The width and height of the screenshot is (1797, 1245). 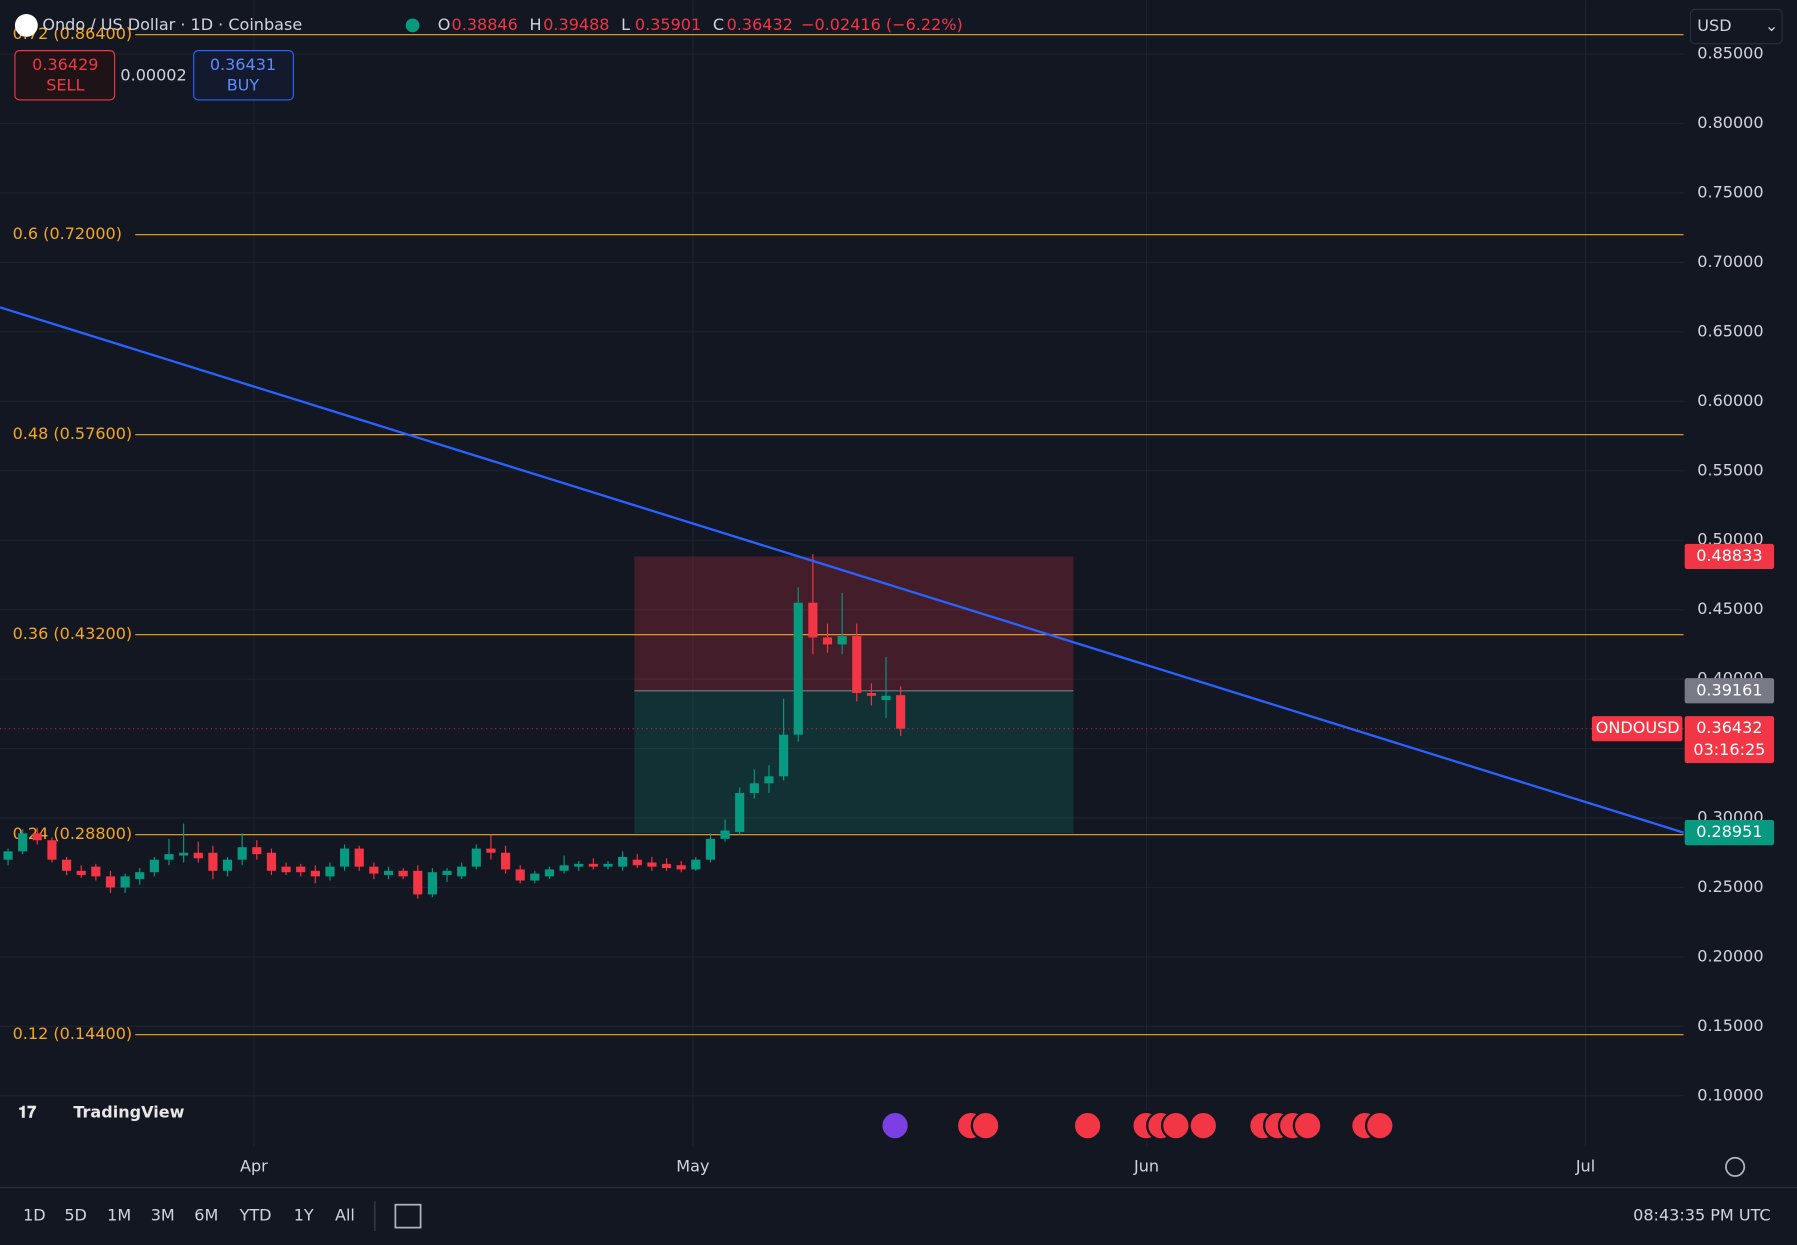 I want to click on sell-price: 0.36429, so click(x=65, y=64).